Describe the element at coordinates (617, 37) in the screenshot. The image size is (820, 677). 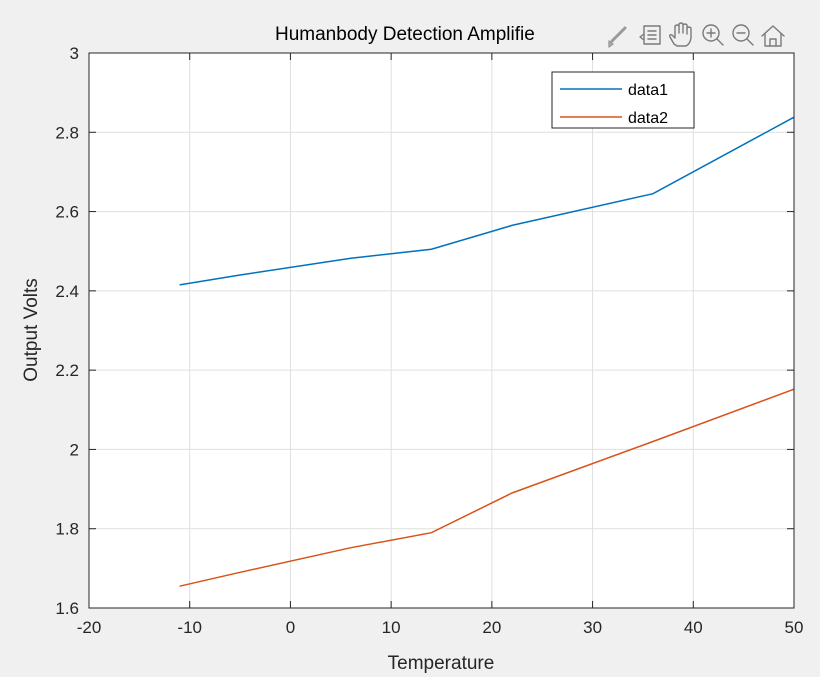
I see `brush-icon` at that location.